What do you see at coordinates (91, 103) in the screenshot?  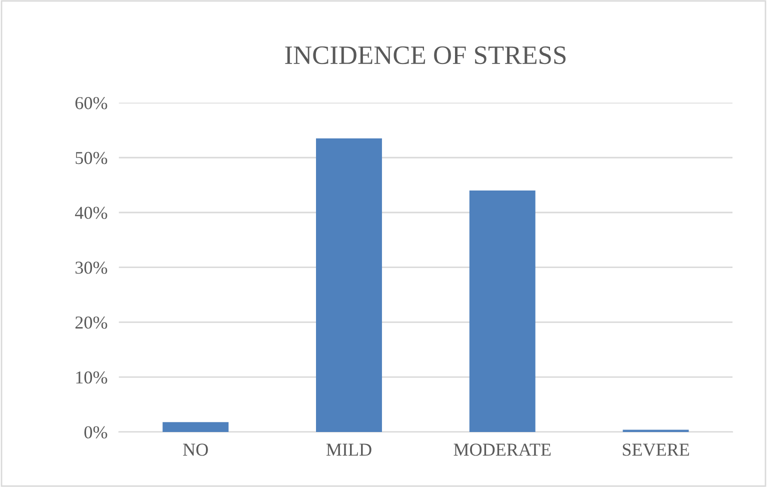 I see `y-tick-label: 60%` at bounding box center [91, 103].